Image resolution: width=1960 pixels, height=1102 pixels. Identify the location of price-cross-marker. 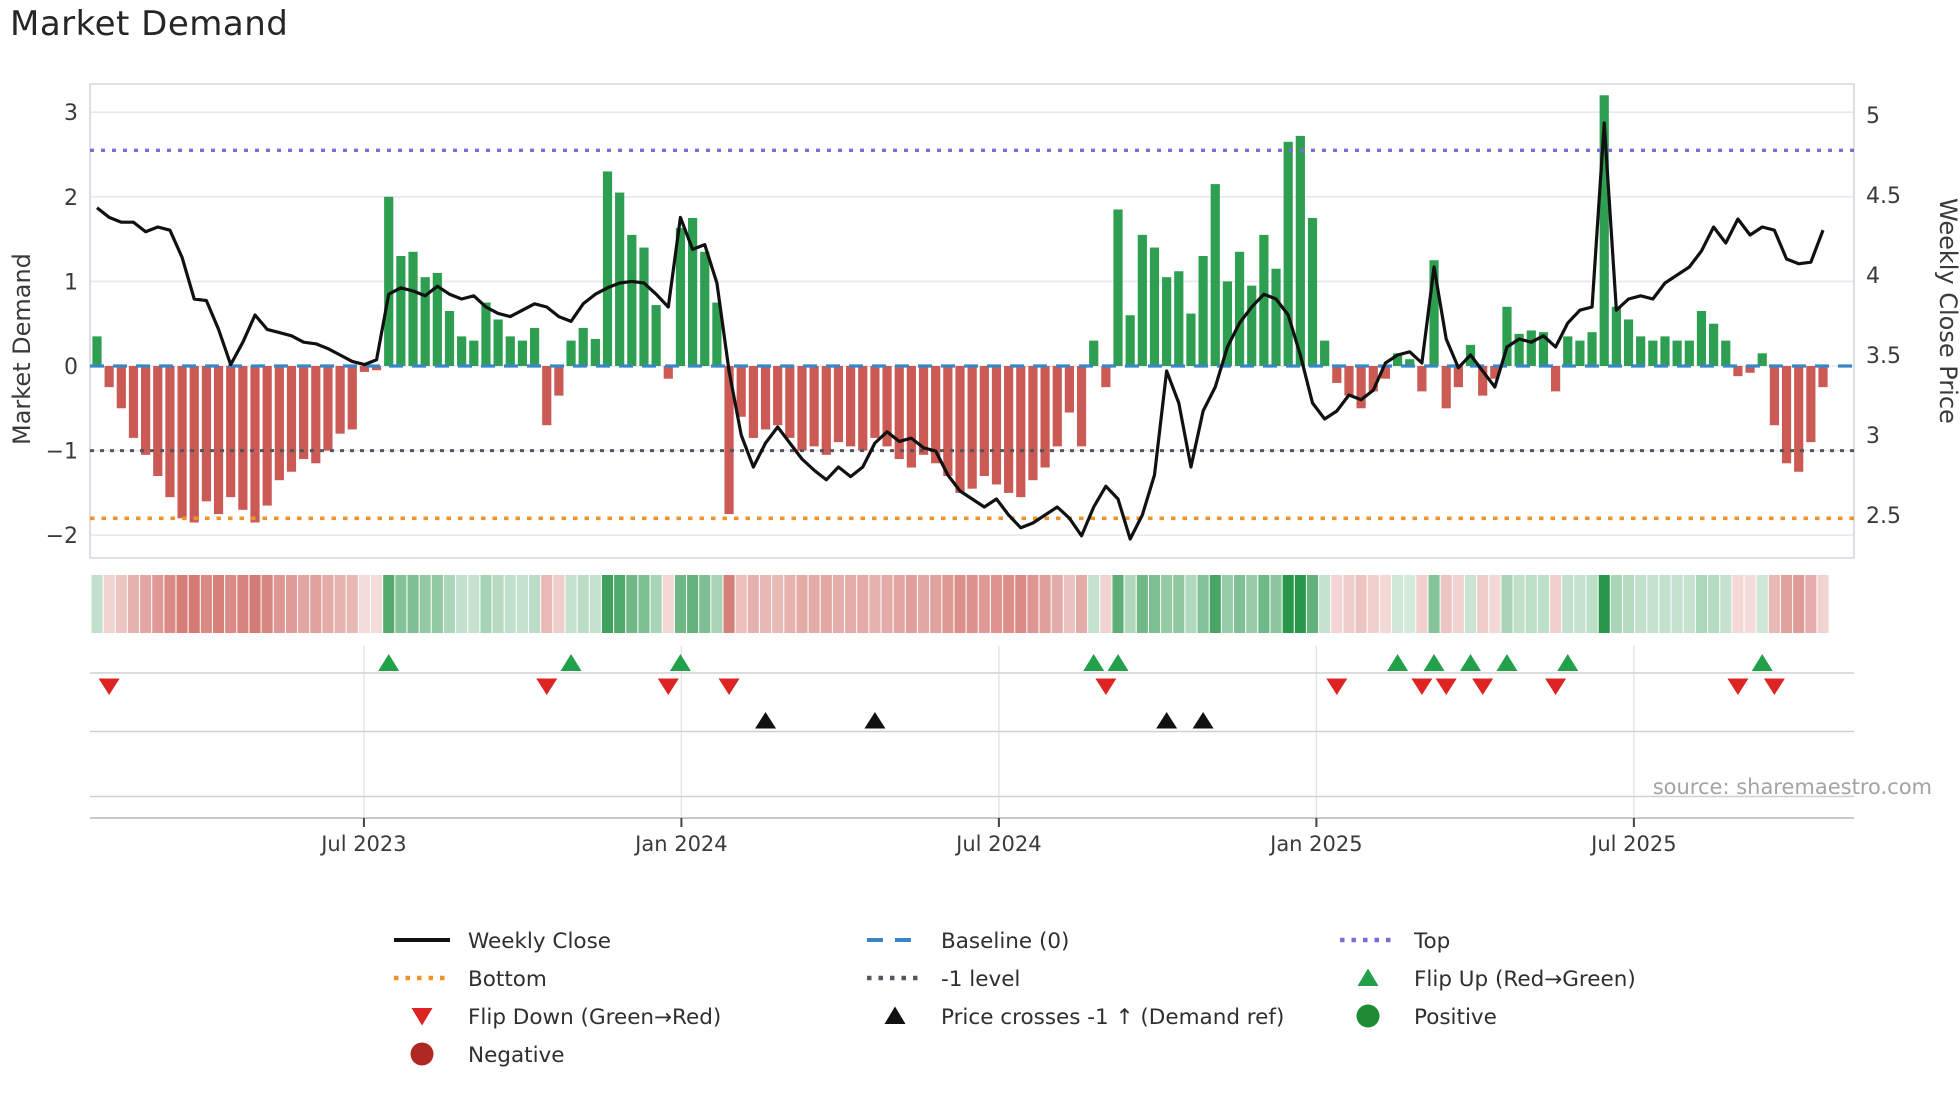
(875, 720).